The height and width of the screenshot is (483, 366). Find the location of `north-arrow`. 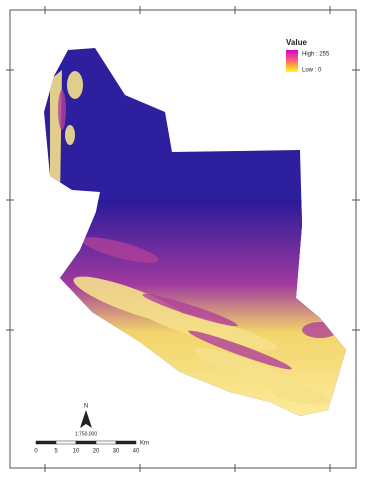

north-arrow is located at coordinates (86, 419).